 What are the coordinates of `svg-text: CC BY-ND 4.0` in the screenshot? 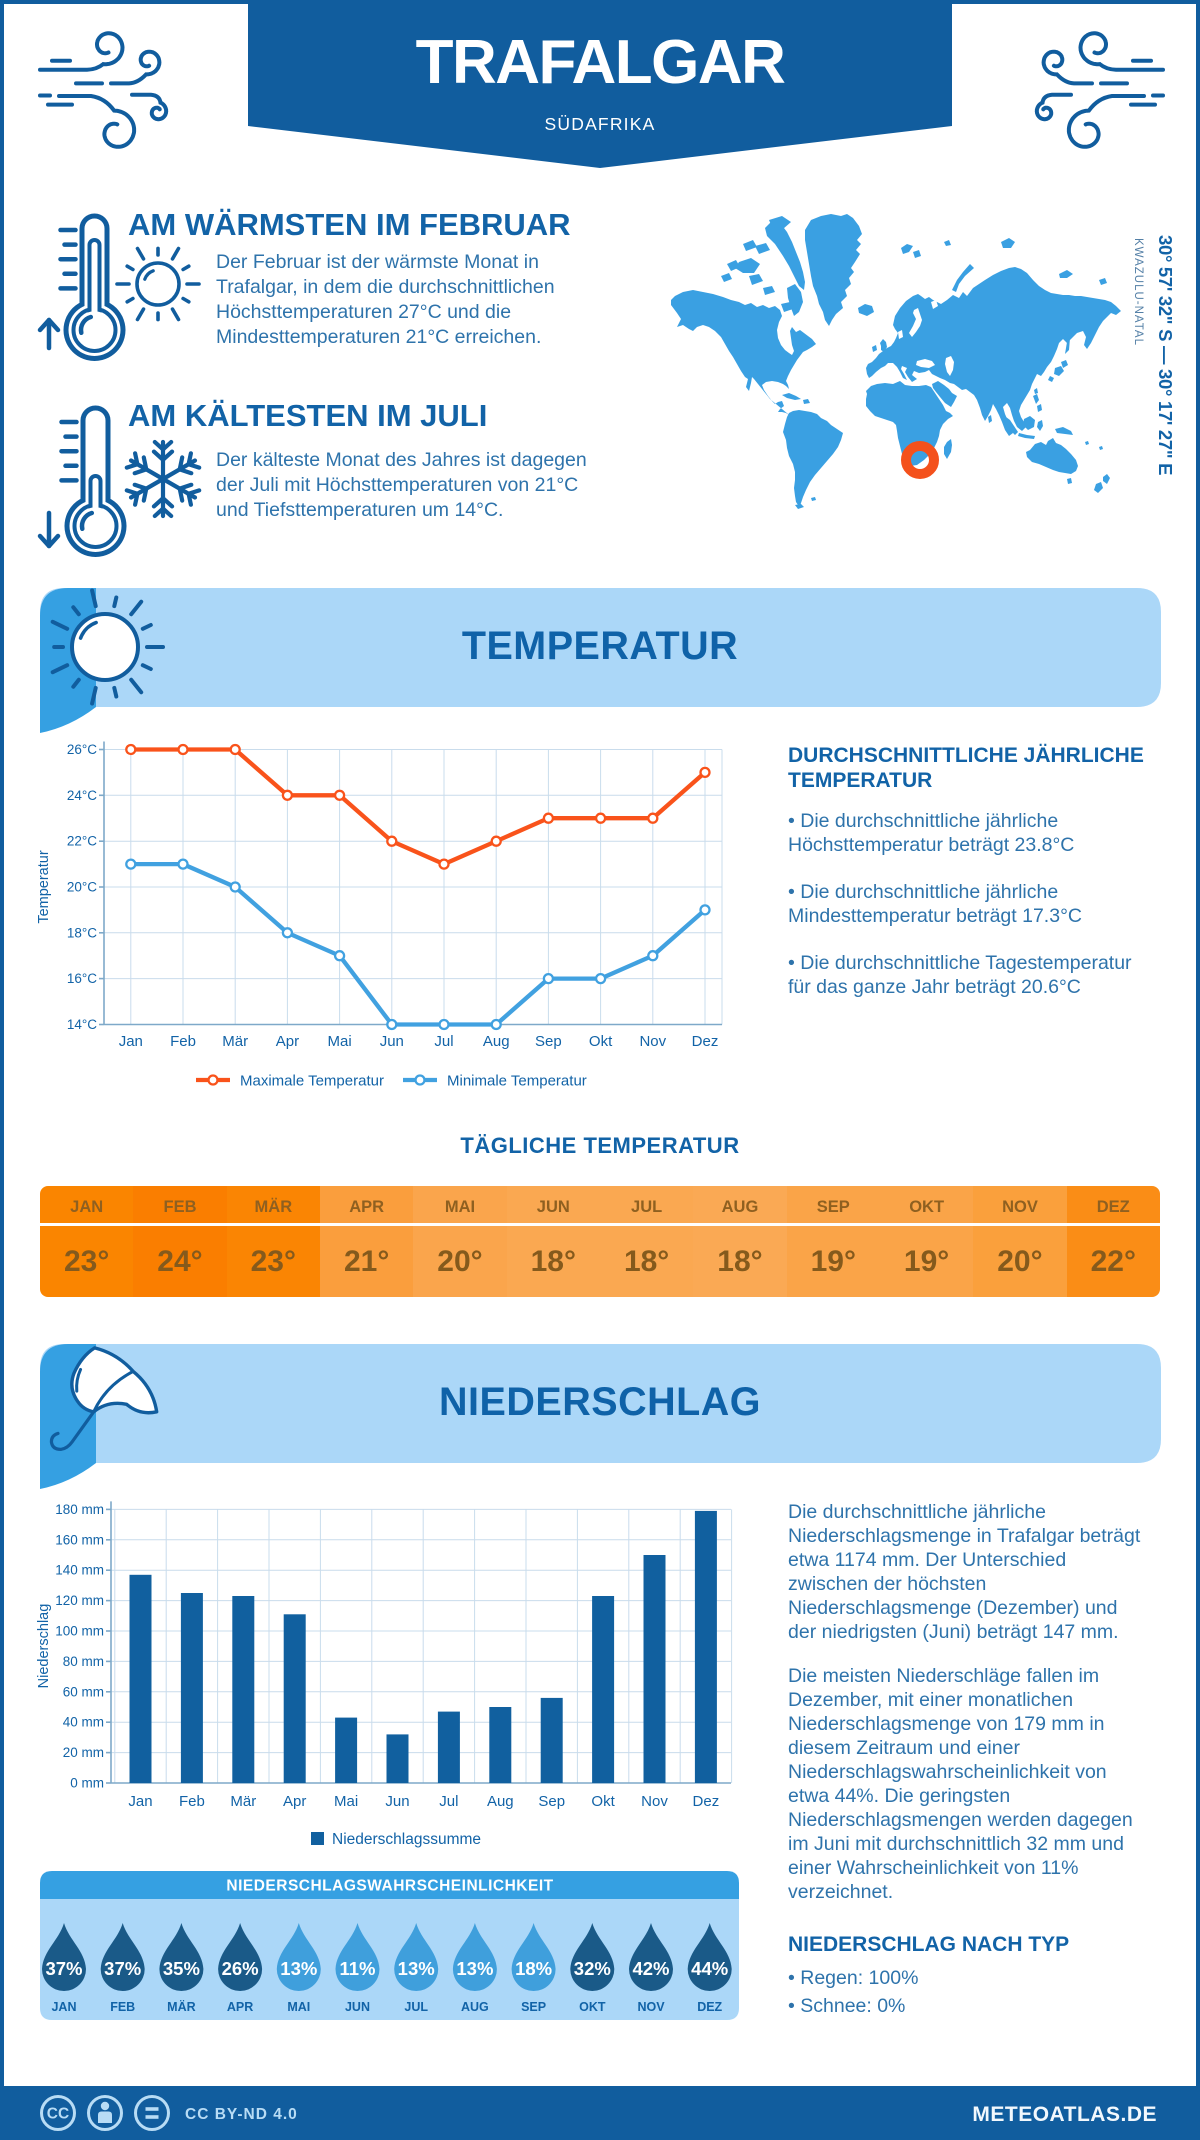 It's located at (241, 2114).